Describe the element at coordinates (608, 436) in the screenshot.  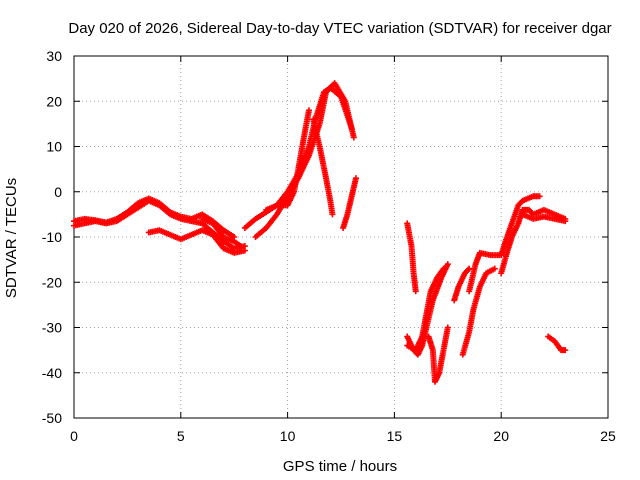
I see `x-tick-label: 25` at that location.